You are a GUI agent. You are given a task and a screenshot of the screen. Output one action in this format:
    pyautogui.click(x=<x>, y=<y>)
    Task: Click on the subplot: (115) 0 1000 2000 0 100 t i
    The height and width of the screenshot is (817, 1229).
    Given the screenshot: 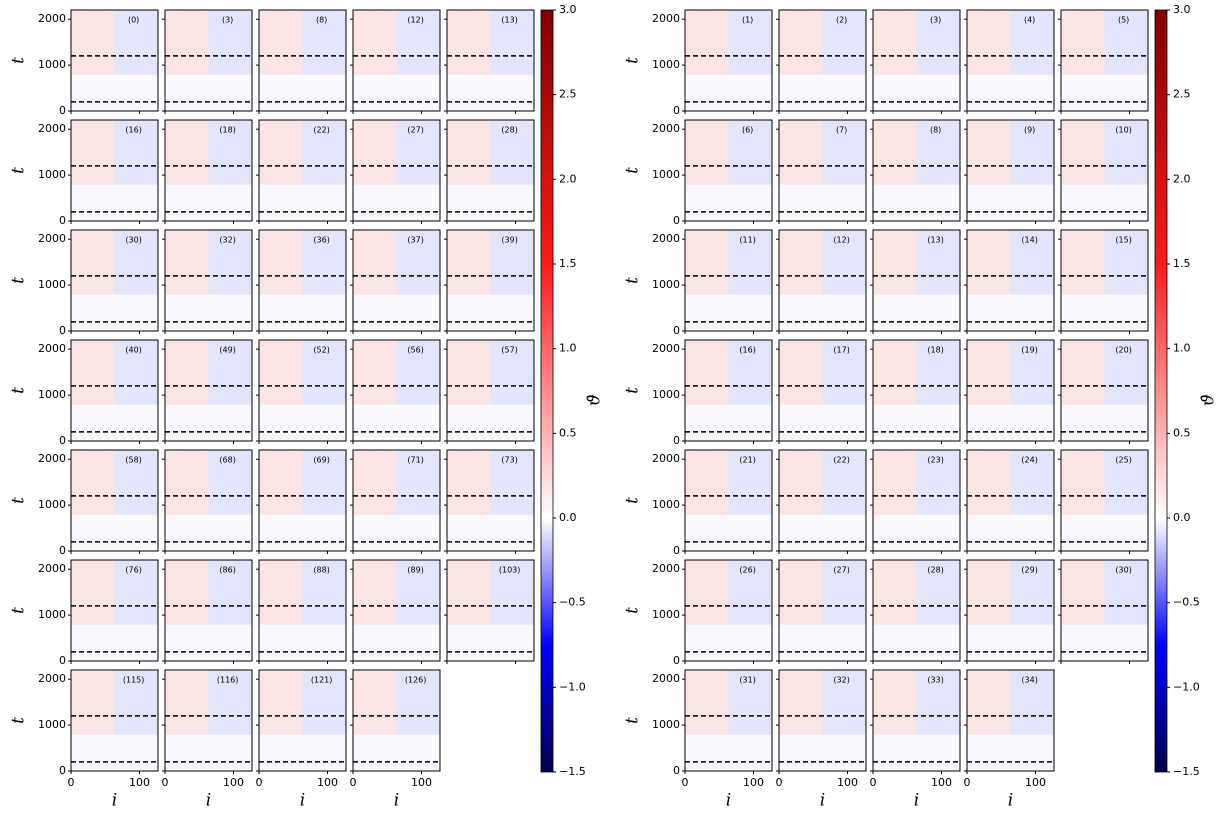 What is the action you would take?
    pyautogui.click(x=84, y=740)
    